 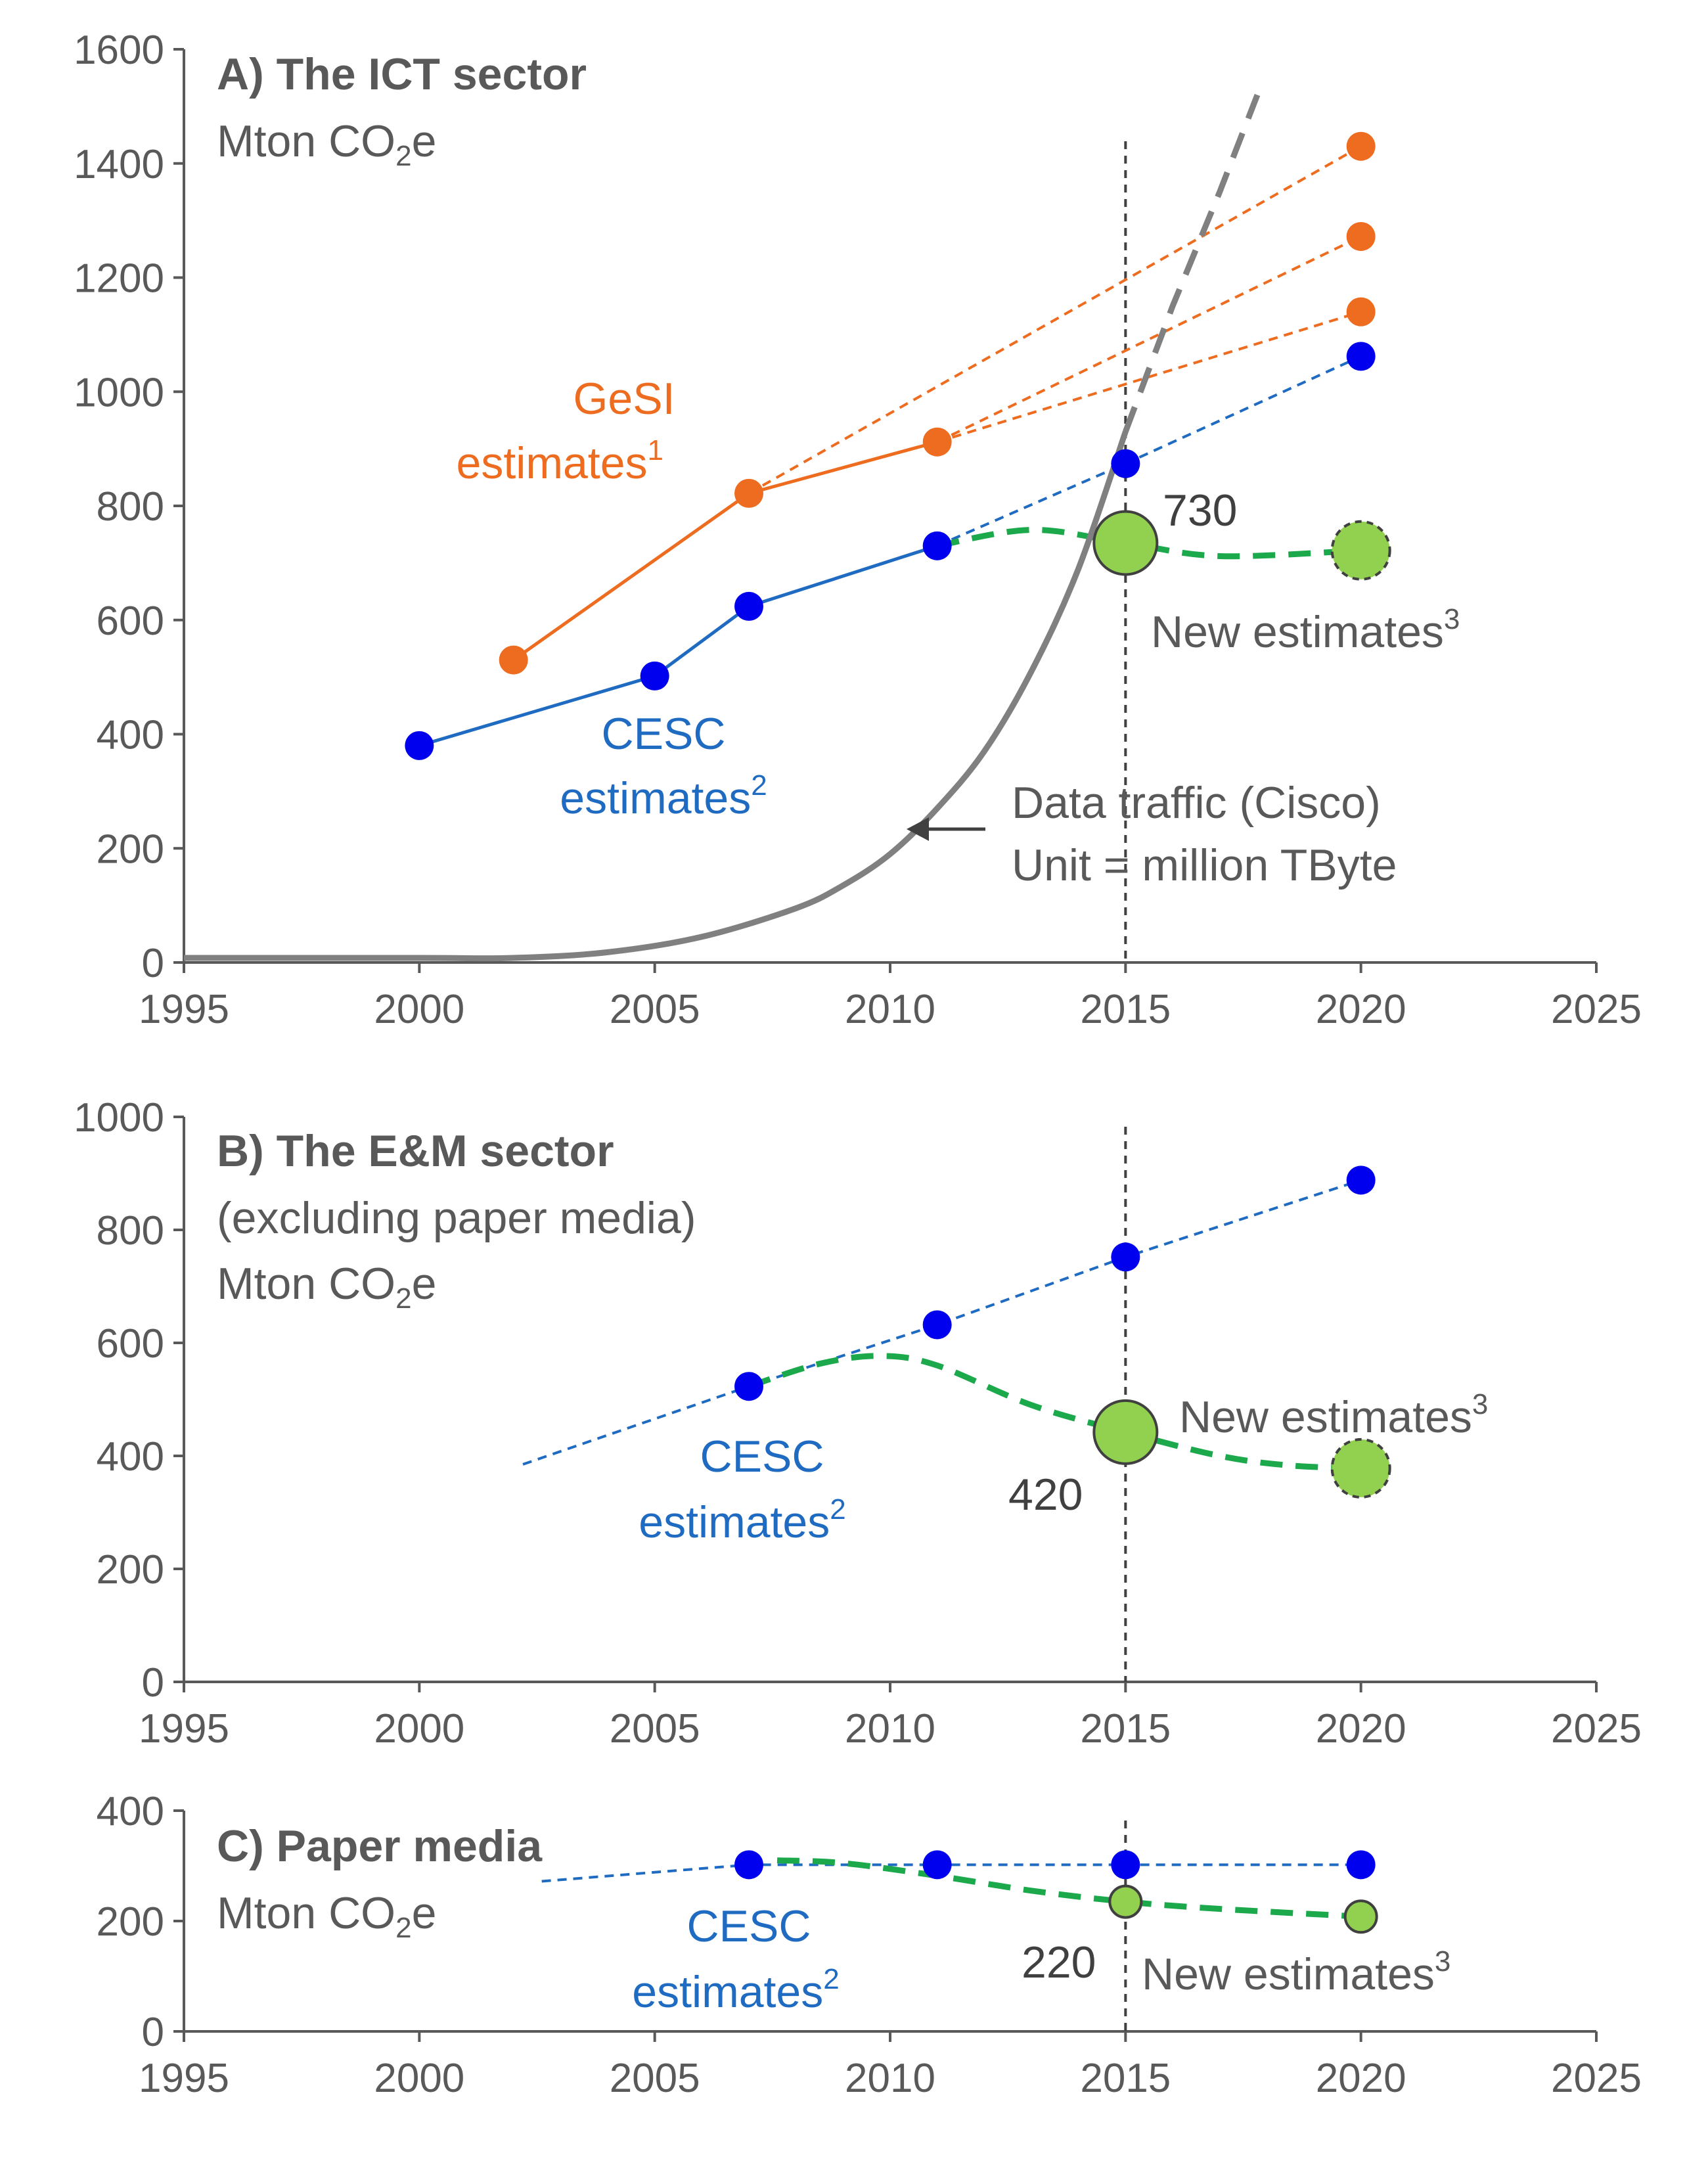 I want to click on gesi-label-line2: estimates1, so click(x=560, y=461).